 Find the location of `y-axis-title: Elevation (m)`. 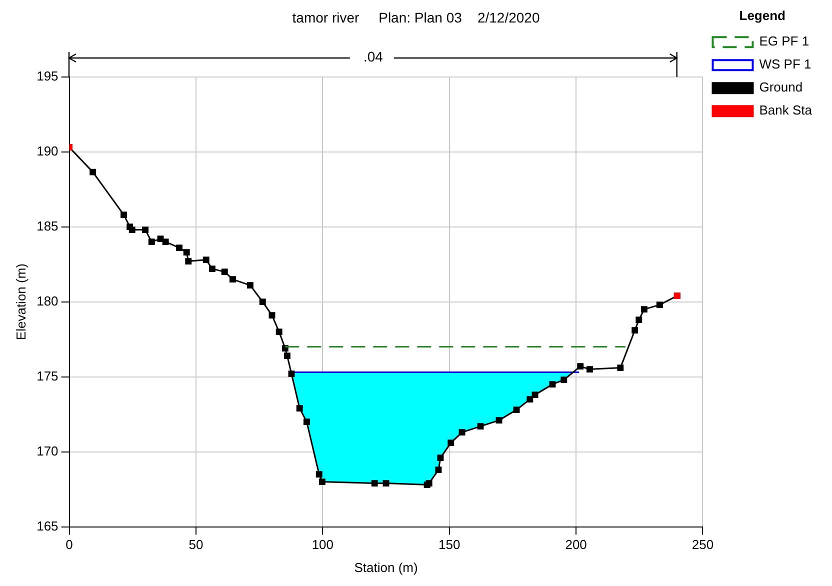

y-axis-title: Elevation (m) is located at coordinates (20, 302).